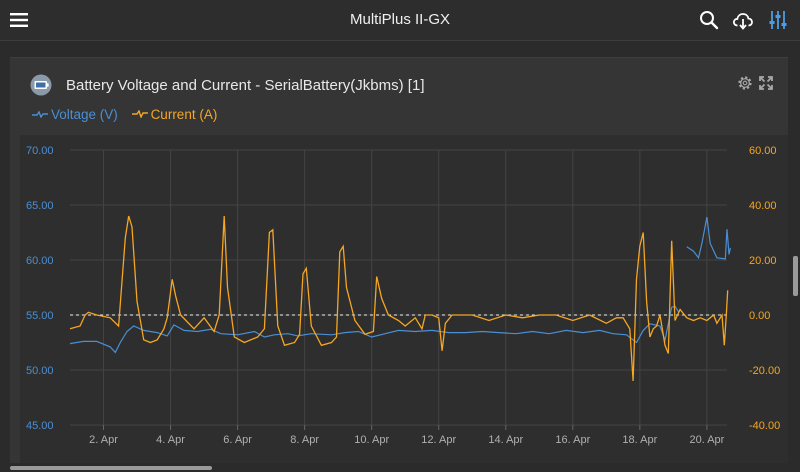 The width and height of the screenshot is (800, 472). What do you see at coordinates (763, 261) in the screenshot?
I see `y-right-tick-label: 20.00` at bounding box center [763, 261].